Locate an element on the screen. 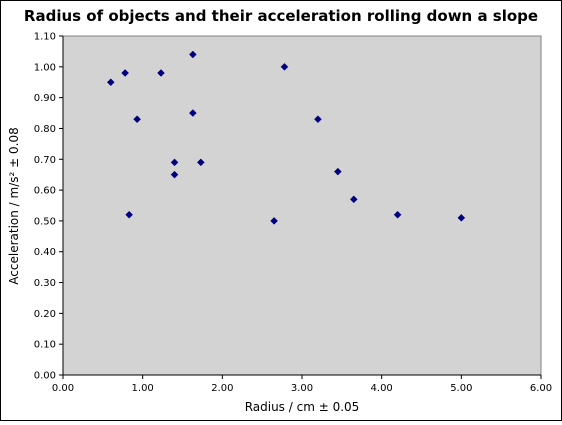 This screenshot has height=425, width=562. y-tick-label: 0.90 is located at coordinates (45, 98).